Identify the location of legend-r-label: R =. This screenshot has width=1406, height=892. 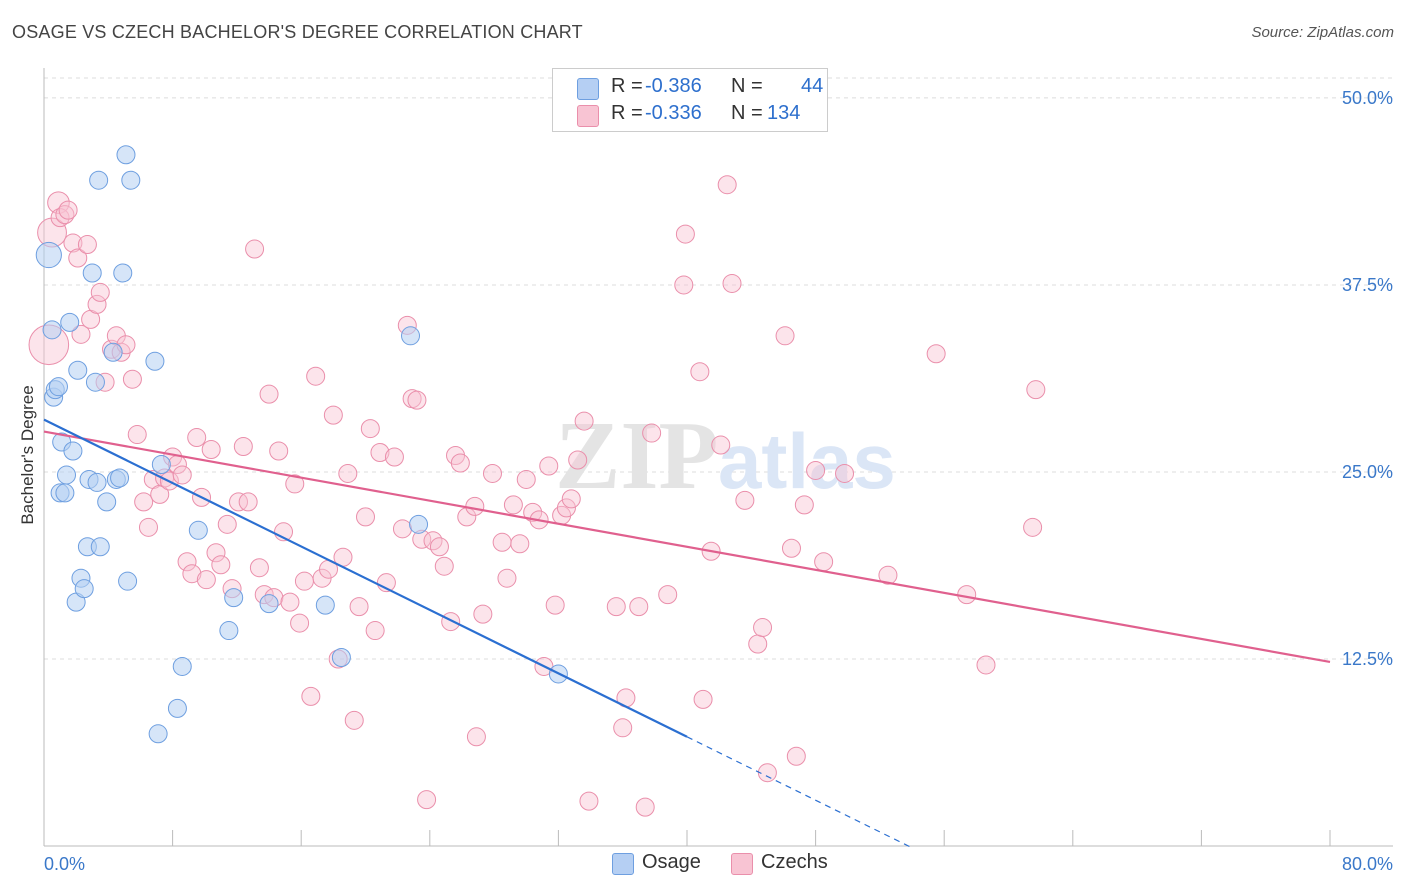
(627, 86).